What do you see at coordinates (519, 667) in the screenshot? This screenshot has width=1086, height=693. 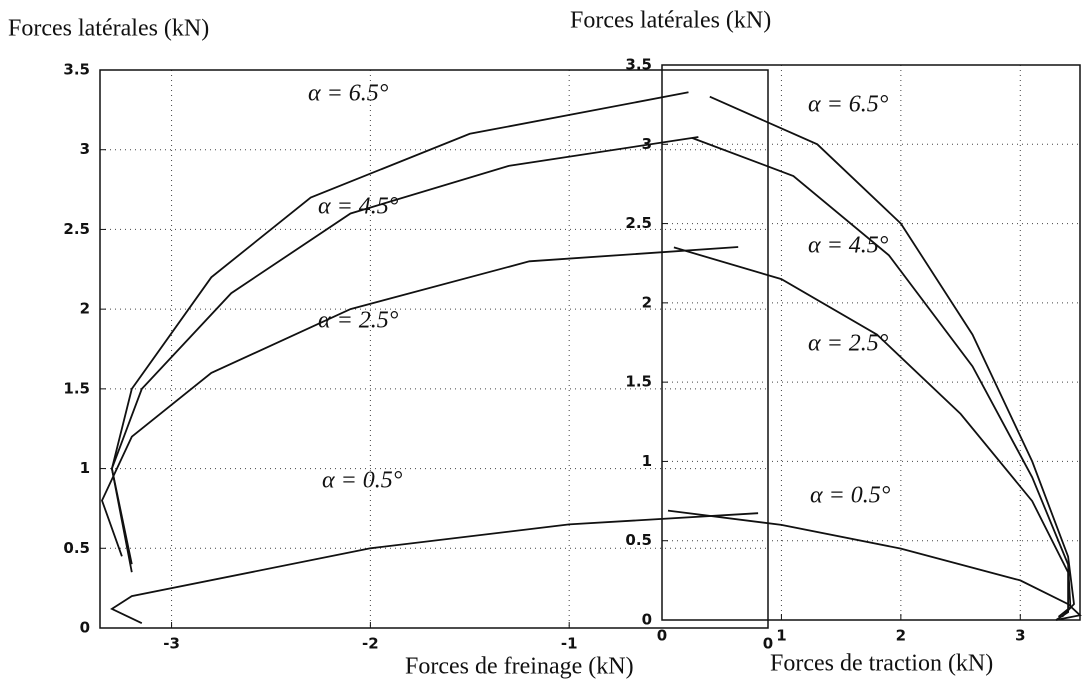 I see `x-axis-label: Forces de freinage (kN)` at bounding box center [519, 667].